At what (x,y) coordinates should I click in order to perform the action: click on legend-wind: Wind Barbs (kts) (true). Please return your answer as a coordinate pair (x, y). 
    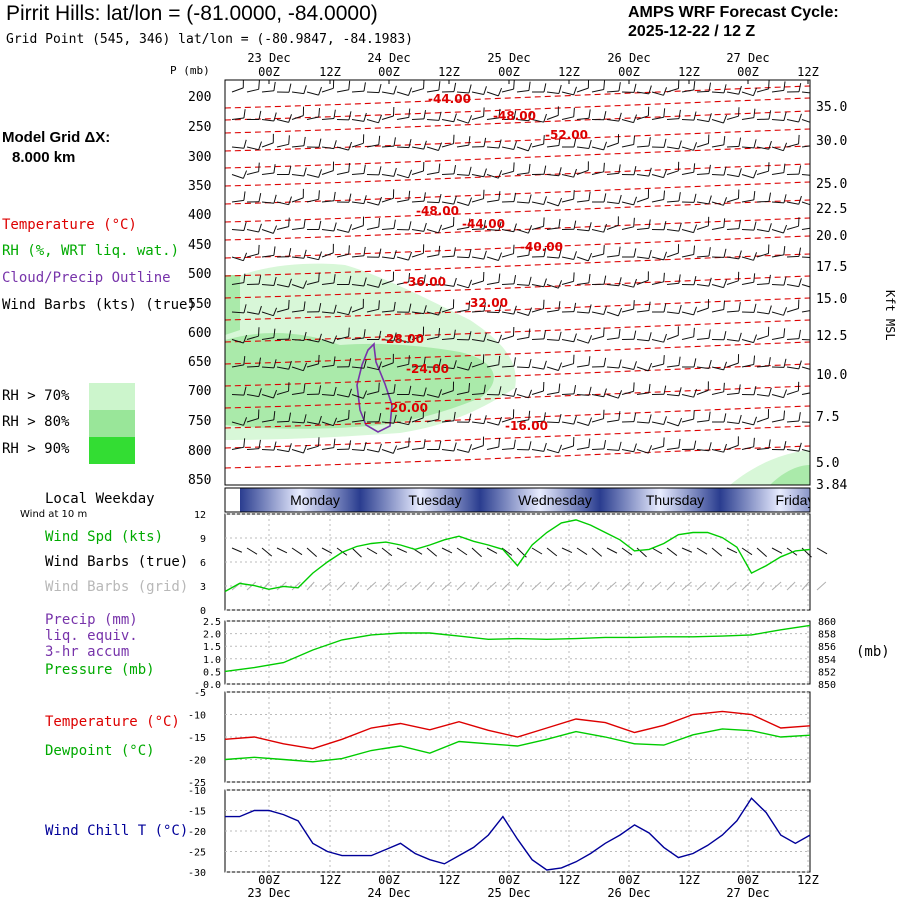
    Looking at the image, I should click on (99, 305).